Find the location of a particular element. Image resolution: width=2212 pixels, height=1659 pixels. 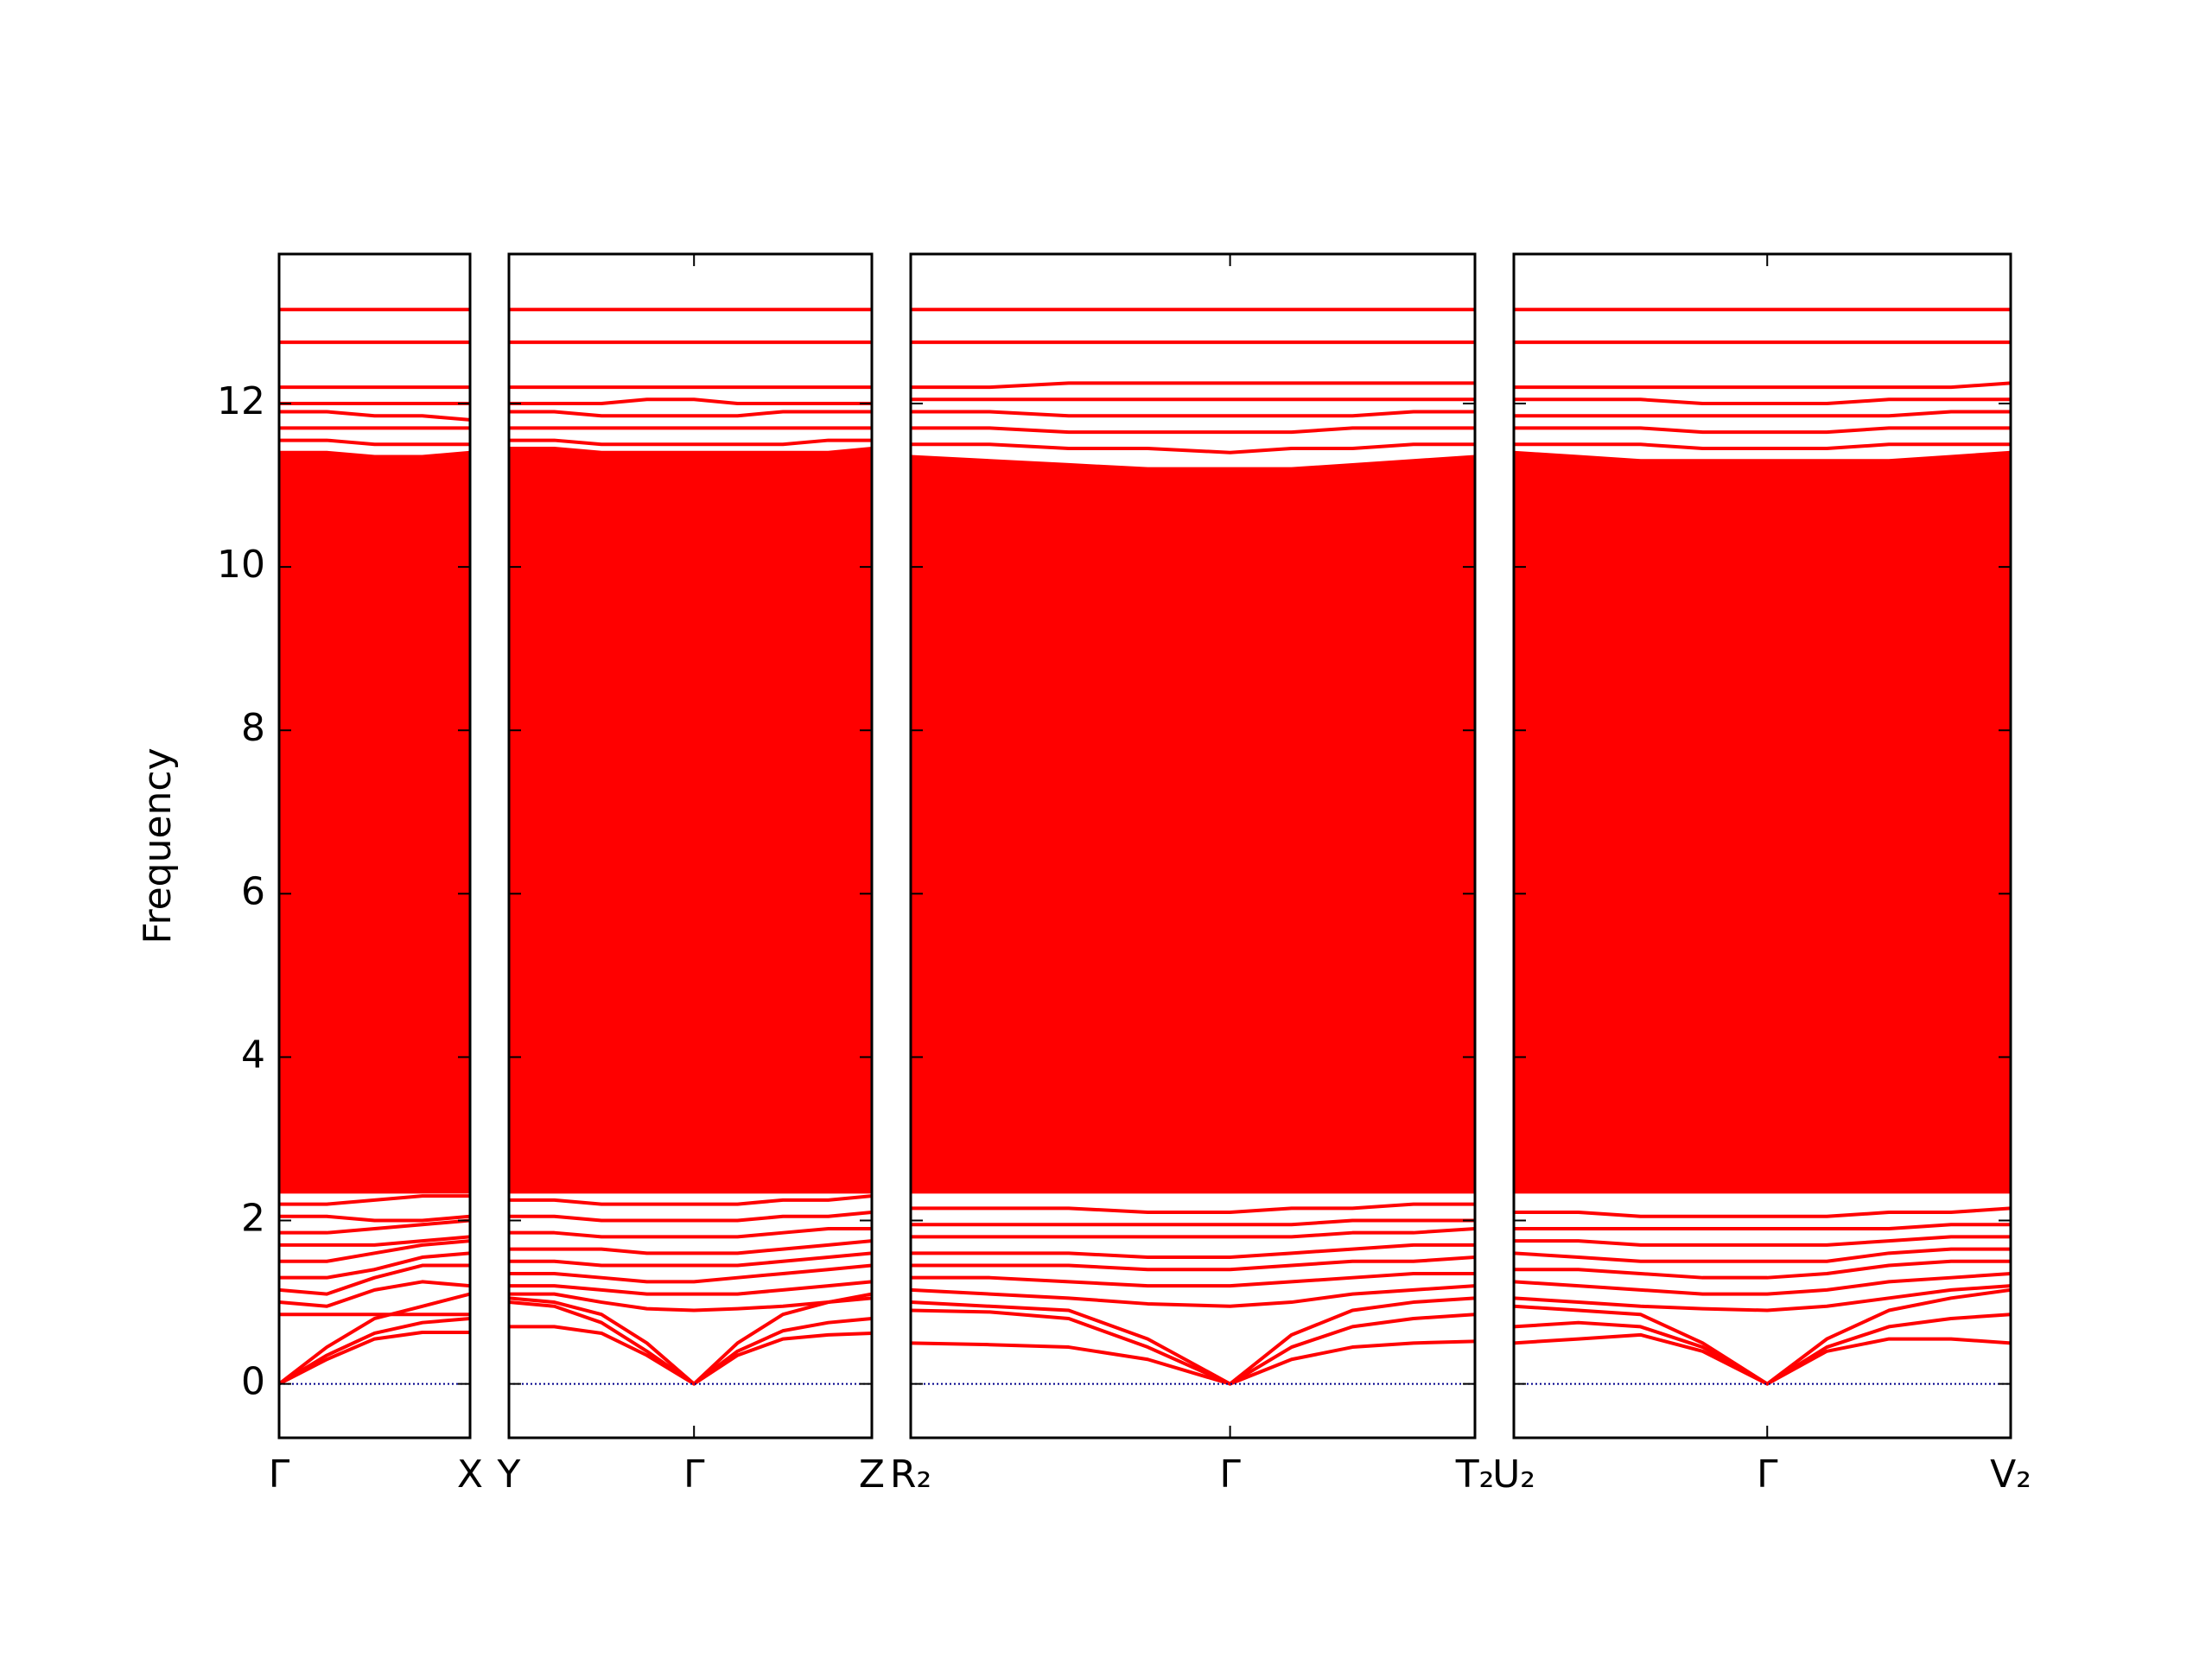

x-tick-label: Z is located at coordinates (872, 1474).